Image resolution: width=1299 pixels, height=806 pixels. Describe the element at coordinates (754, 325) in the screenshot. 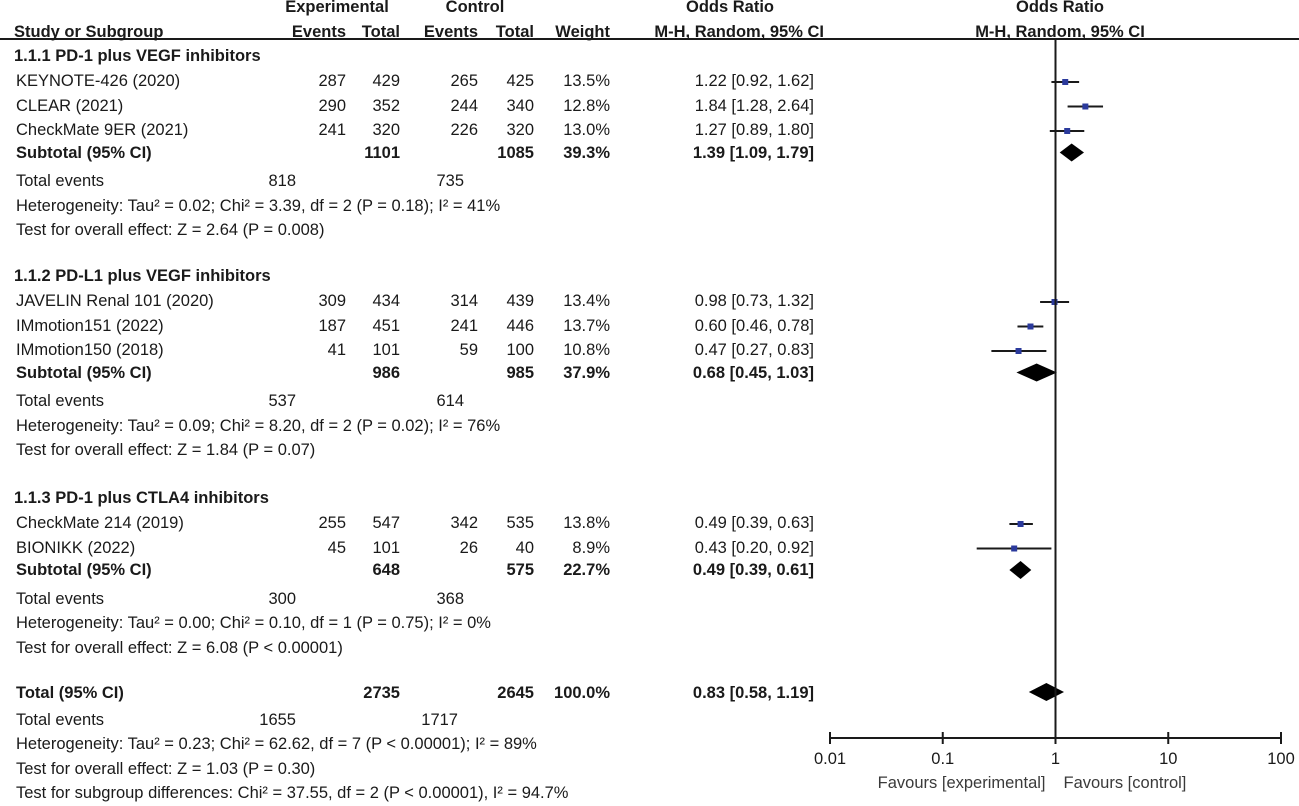

I see `study-or-ci: 0.60 [0.46, 0.78]` at that location.